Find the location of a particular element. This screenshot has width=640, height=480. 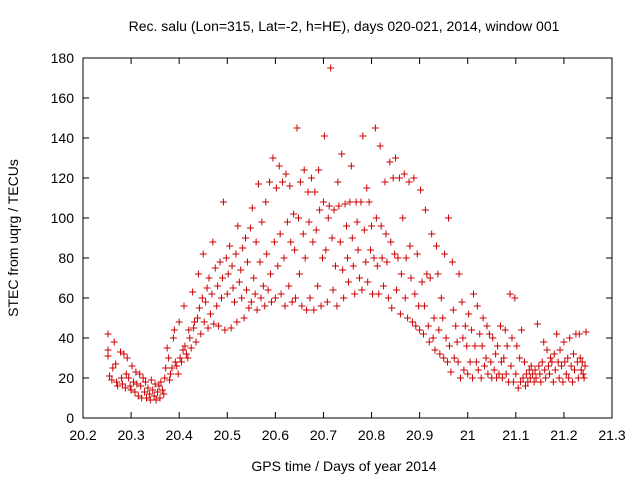

x-tick-label: 20.5 is located at coordinates (227, 435).